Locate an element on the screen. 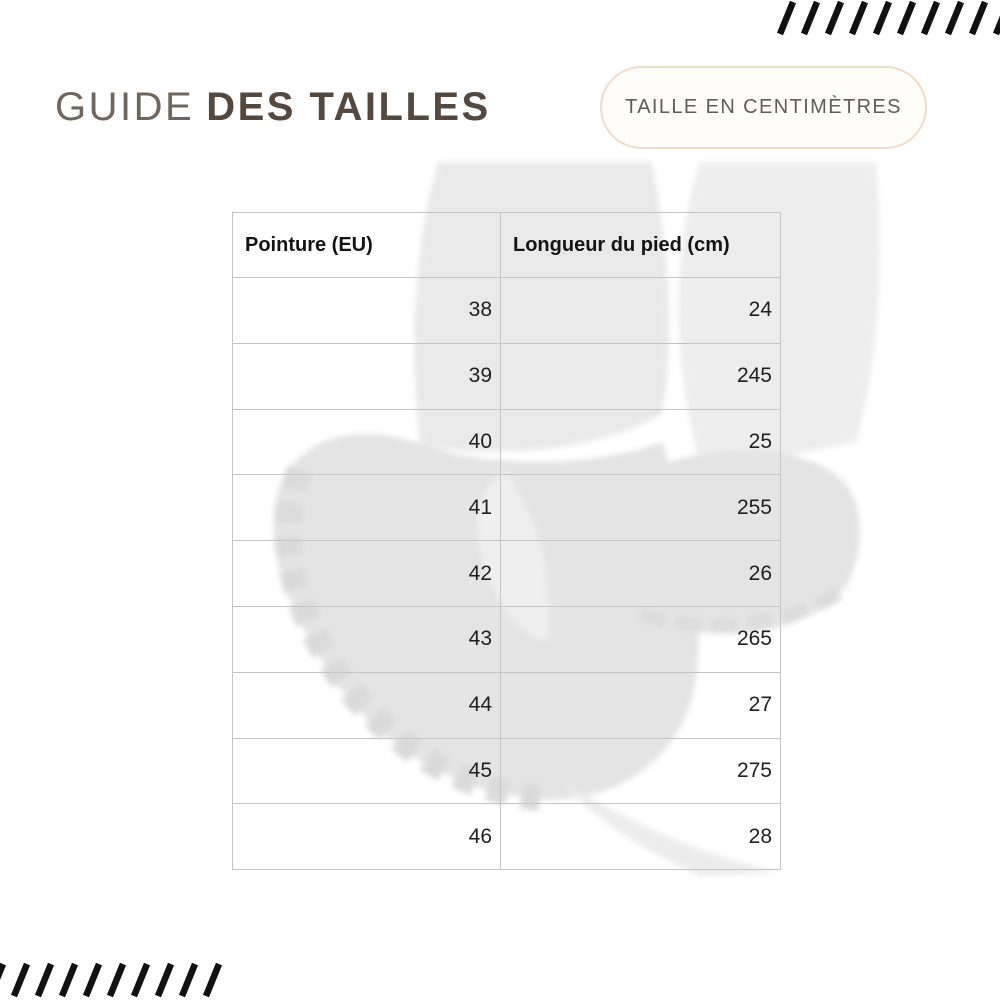 The width and height of the screenshot is (1000, 1000). cell-length: 255 is located at coordinates (640, 508).